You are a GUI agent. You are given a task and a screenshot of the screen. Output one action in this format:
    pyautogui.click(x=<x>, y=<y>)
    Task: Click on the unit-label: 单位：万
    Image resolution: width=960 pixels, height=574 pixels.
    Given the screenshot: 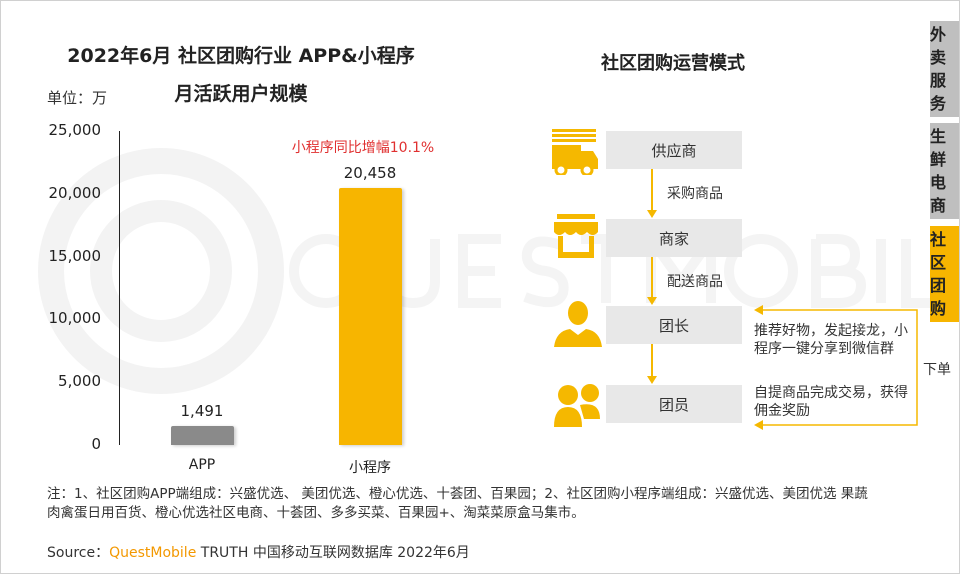 What is the action you would take?
    pyautogui.click(x=77, y=98)
    